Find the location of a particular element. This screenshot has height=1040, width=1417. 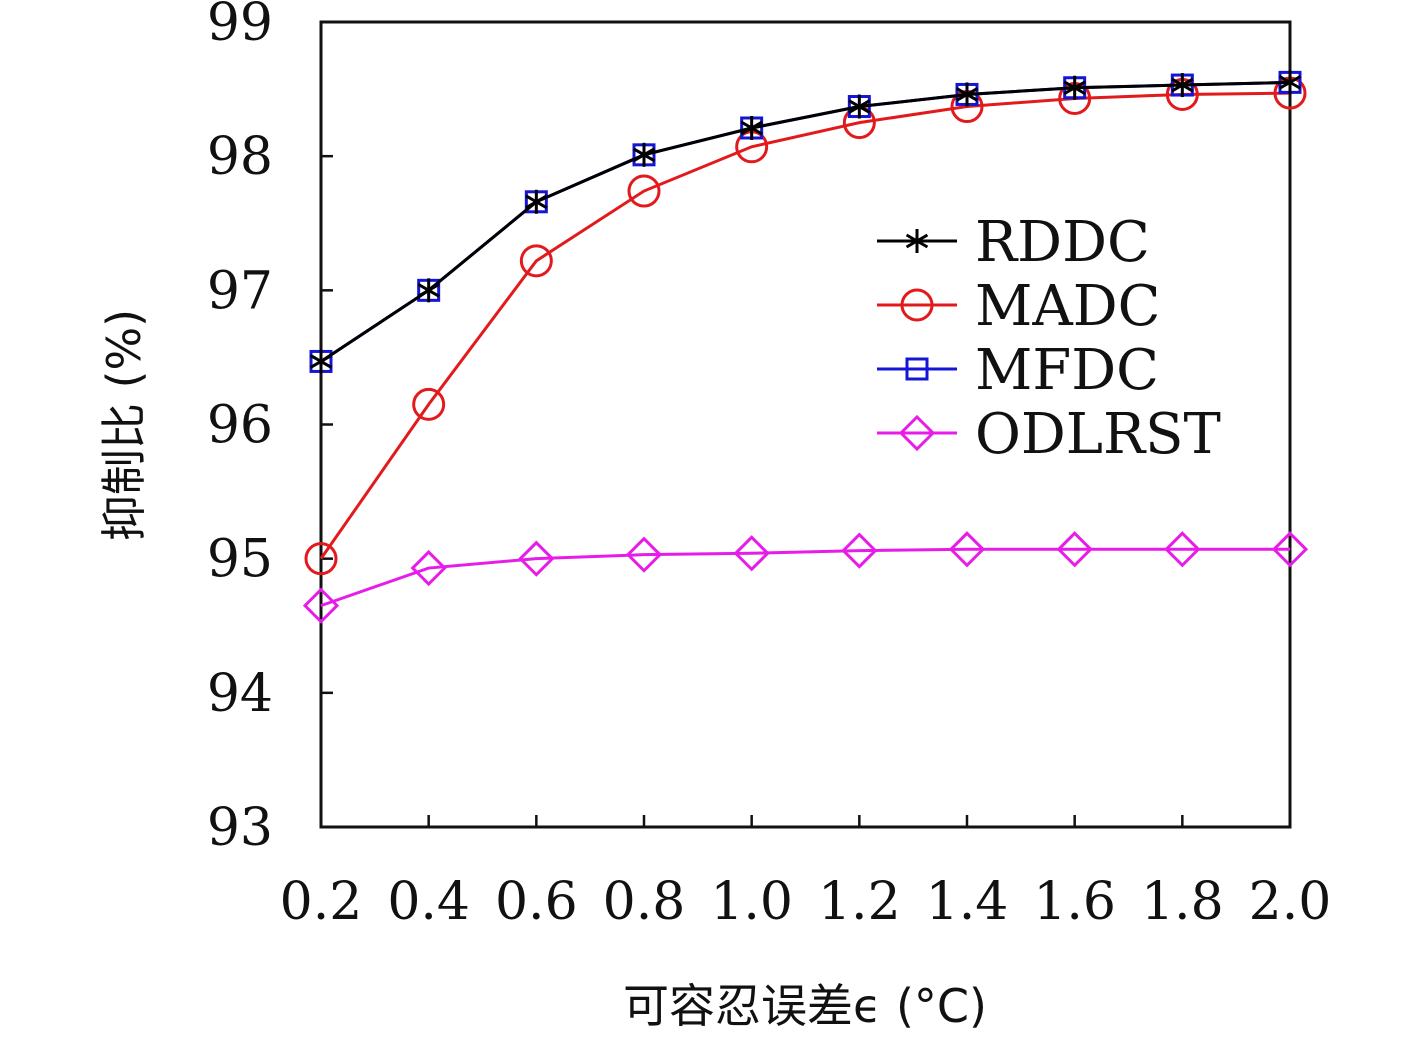

x-tick-label: 0.2 is located at coordinates (321, 902).